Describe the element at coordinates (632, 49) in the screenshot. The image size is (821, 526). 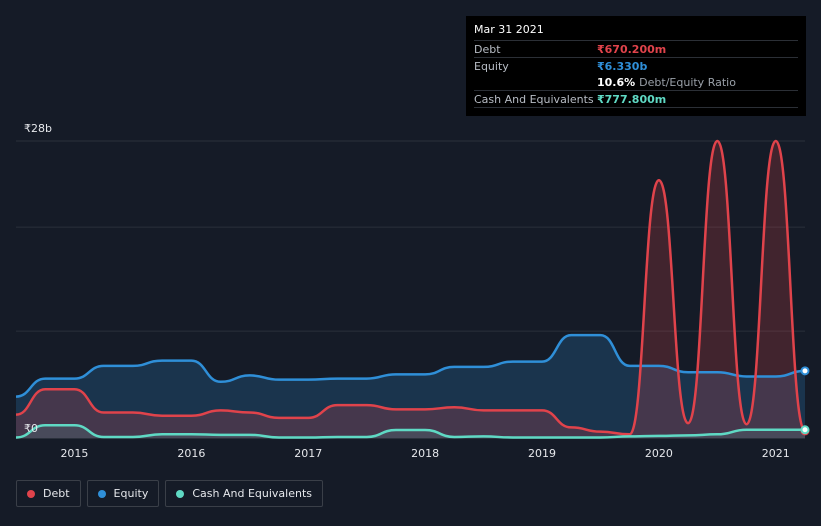
I see `tooltip-value: ₹670.200m` at that location.